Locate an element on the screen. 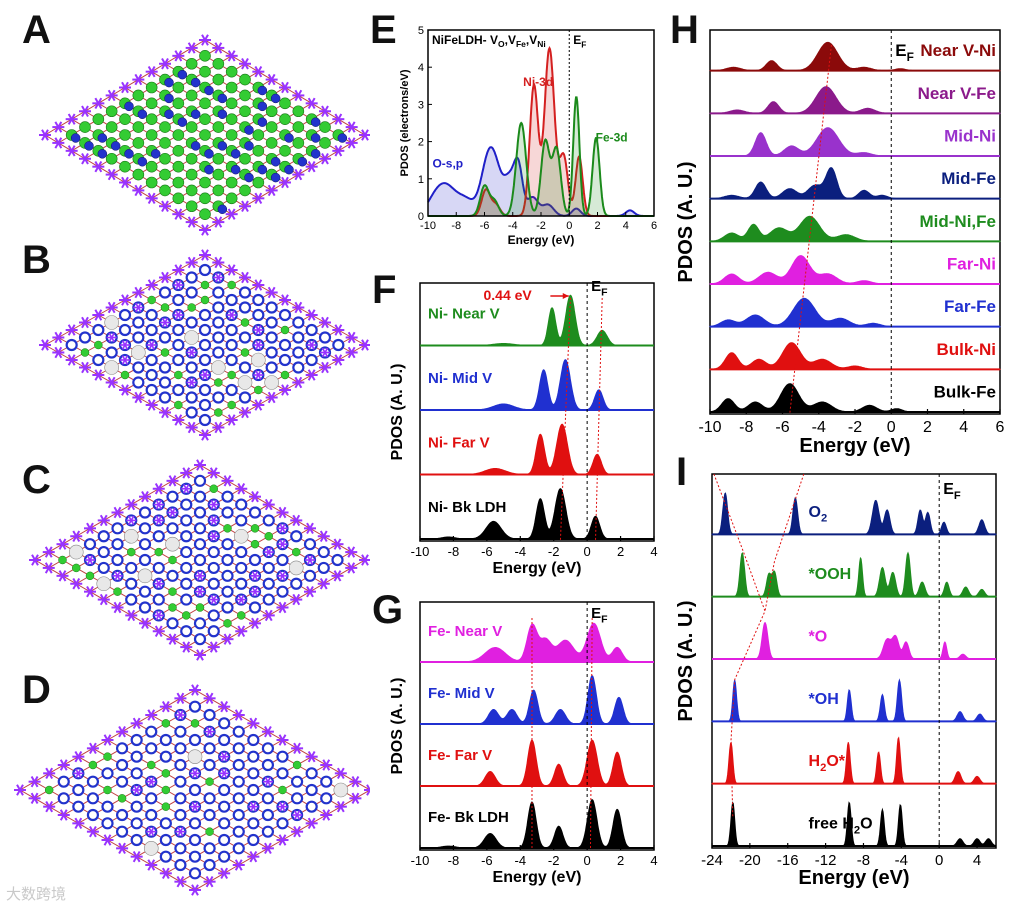  panel-label-d: D is located at coordinates (36, 690).